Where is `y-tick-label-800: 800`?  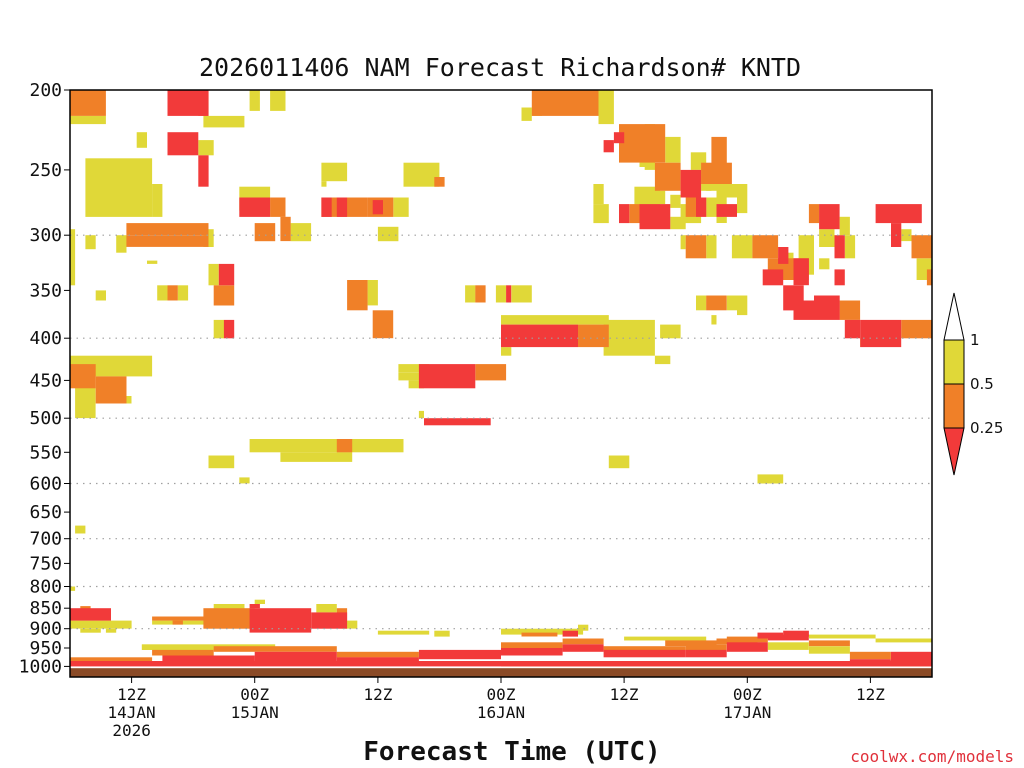
y-tick-label-800: 800 is located at coordinates (45, 587).